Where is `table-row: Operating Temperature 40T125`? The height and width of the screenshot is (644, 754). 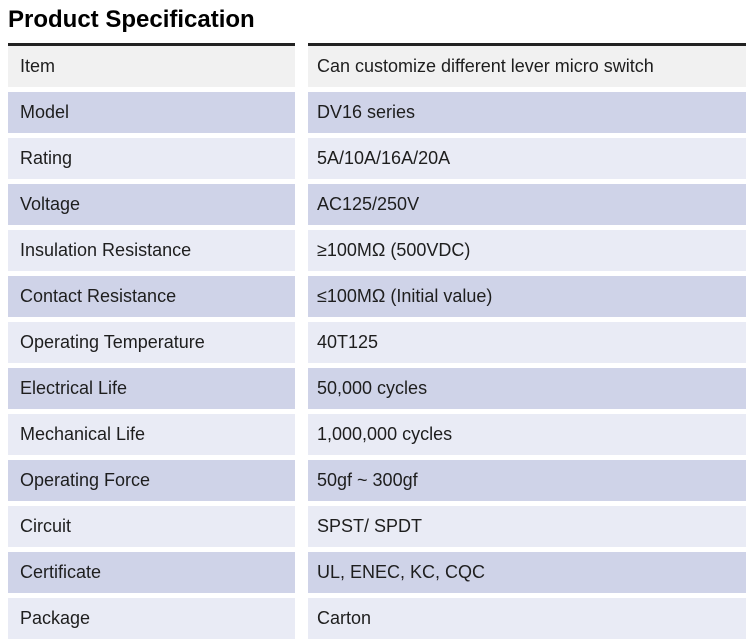
table-row: Operating Temperature 40T125 is located at coordinates (377, 342).